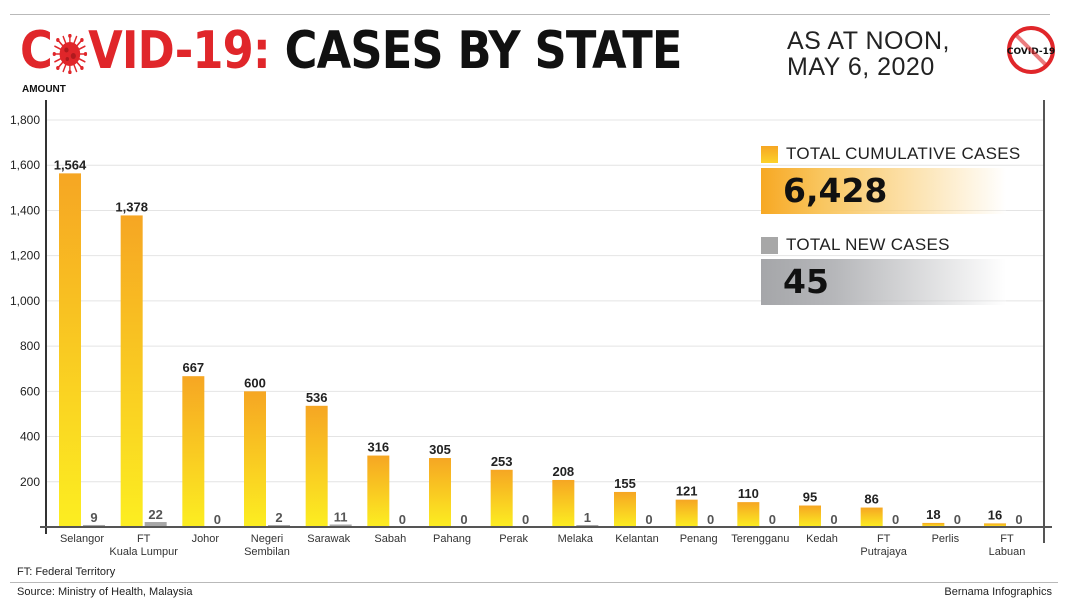  I want to click on legend-new-label: TOTAL NEW CASES, so click(868, 244).